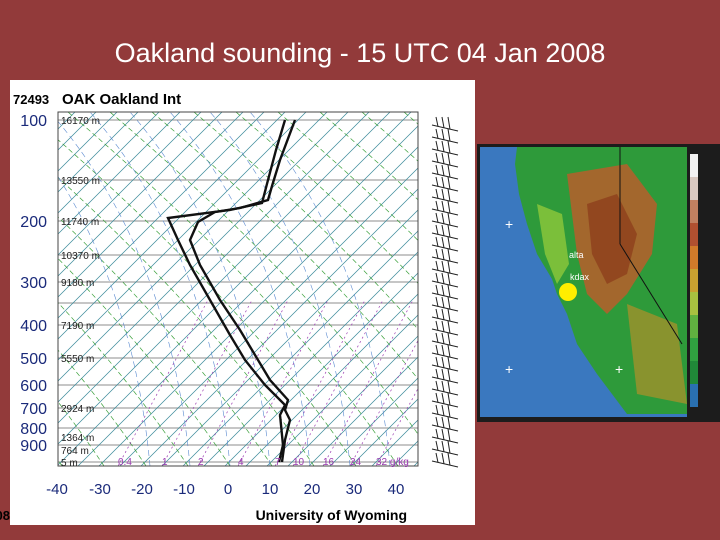 The height and width of the screenshot is (540, 720). What do you see at coordinates (100, 489) in the screenshot?
I see `temperature-label: -30` at bounding box center [100, 489].